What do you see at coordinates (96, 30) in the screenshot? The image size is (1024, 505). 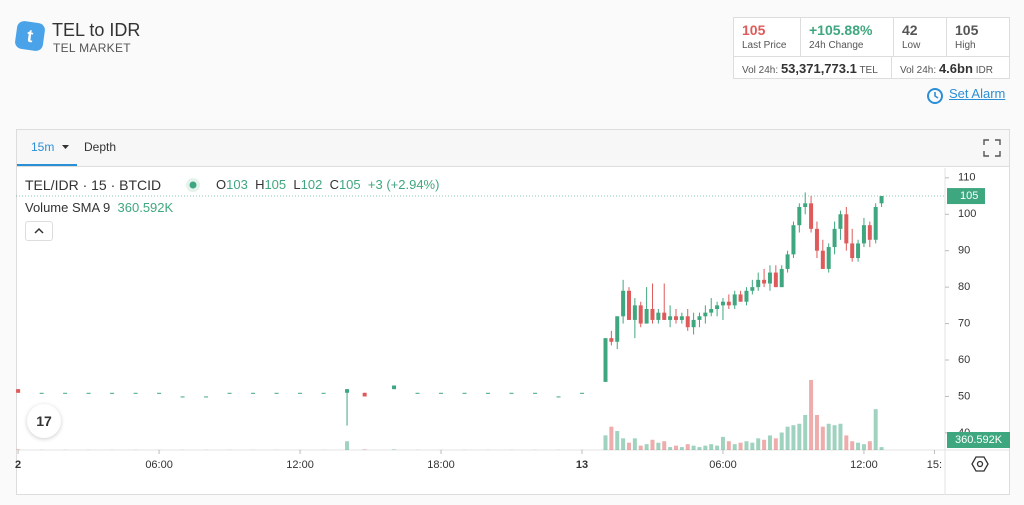 I see `title: TEL to IDR` at bounding box center [96, 30].